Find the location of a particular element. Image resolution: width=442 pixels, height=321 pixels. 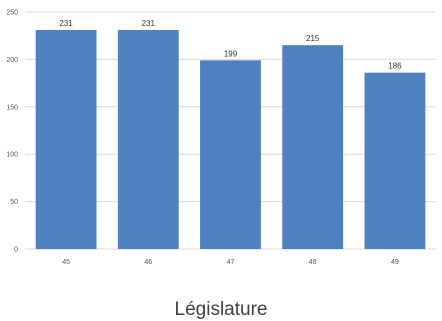

data-label-49: 186 is located at coordinates (395, 66).